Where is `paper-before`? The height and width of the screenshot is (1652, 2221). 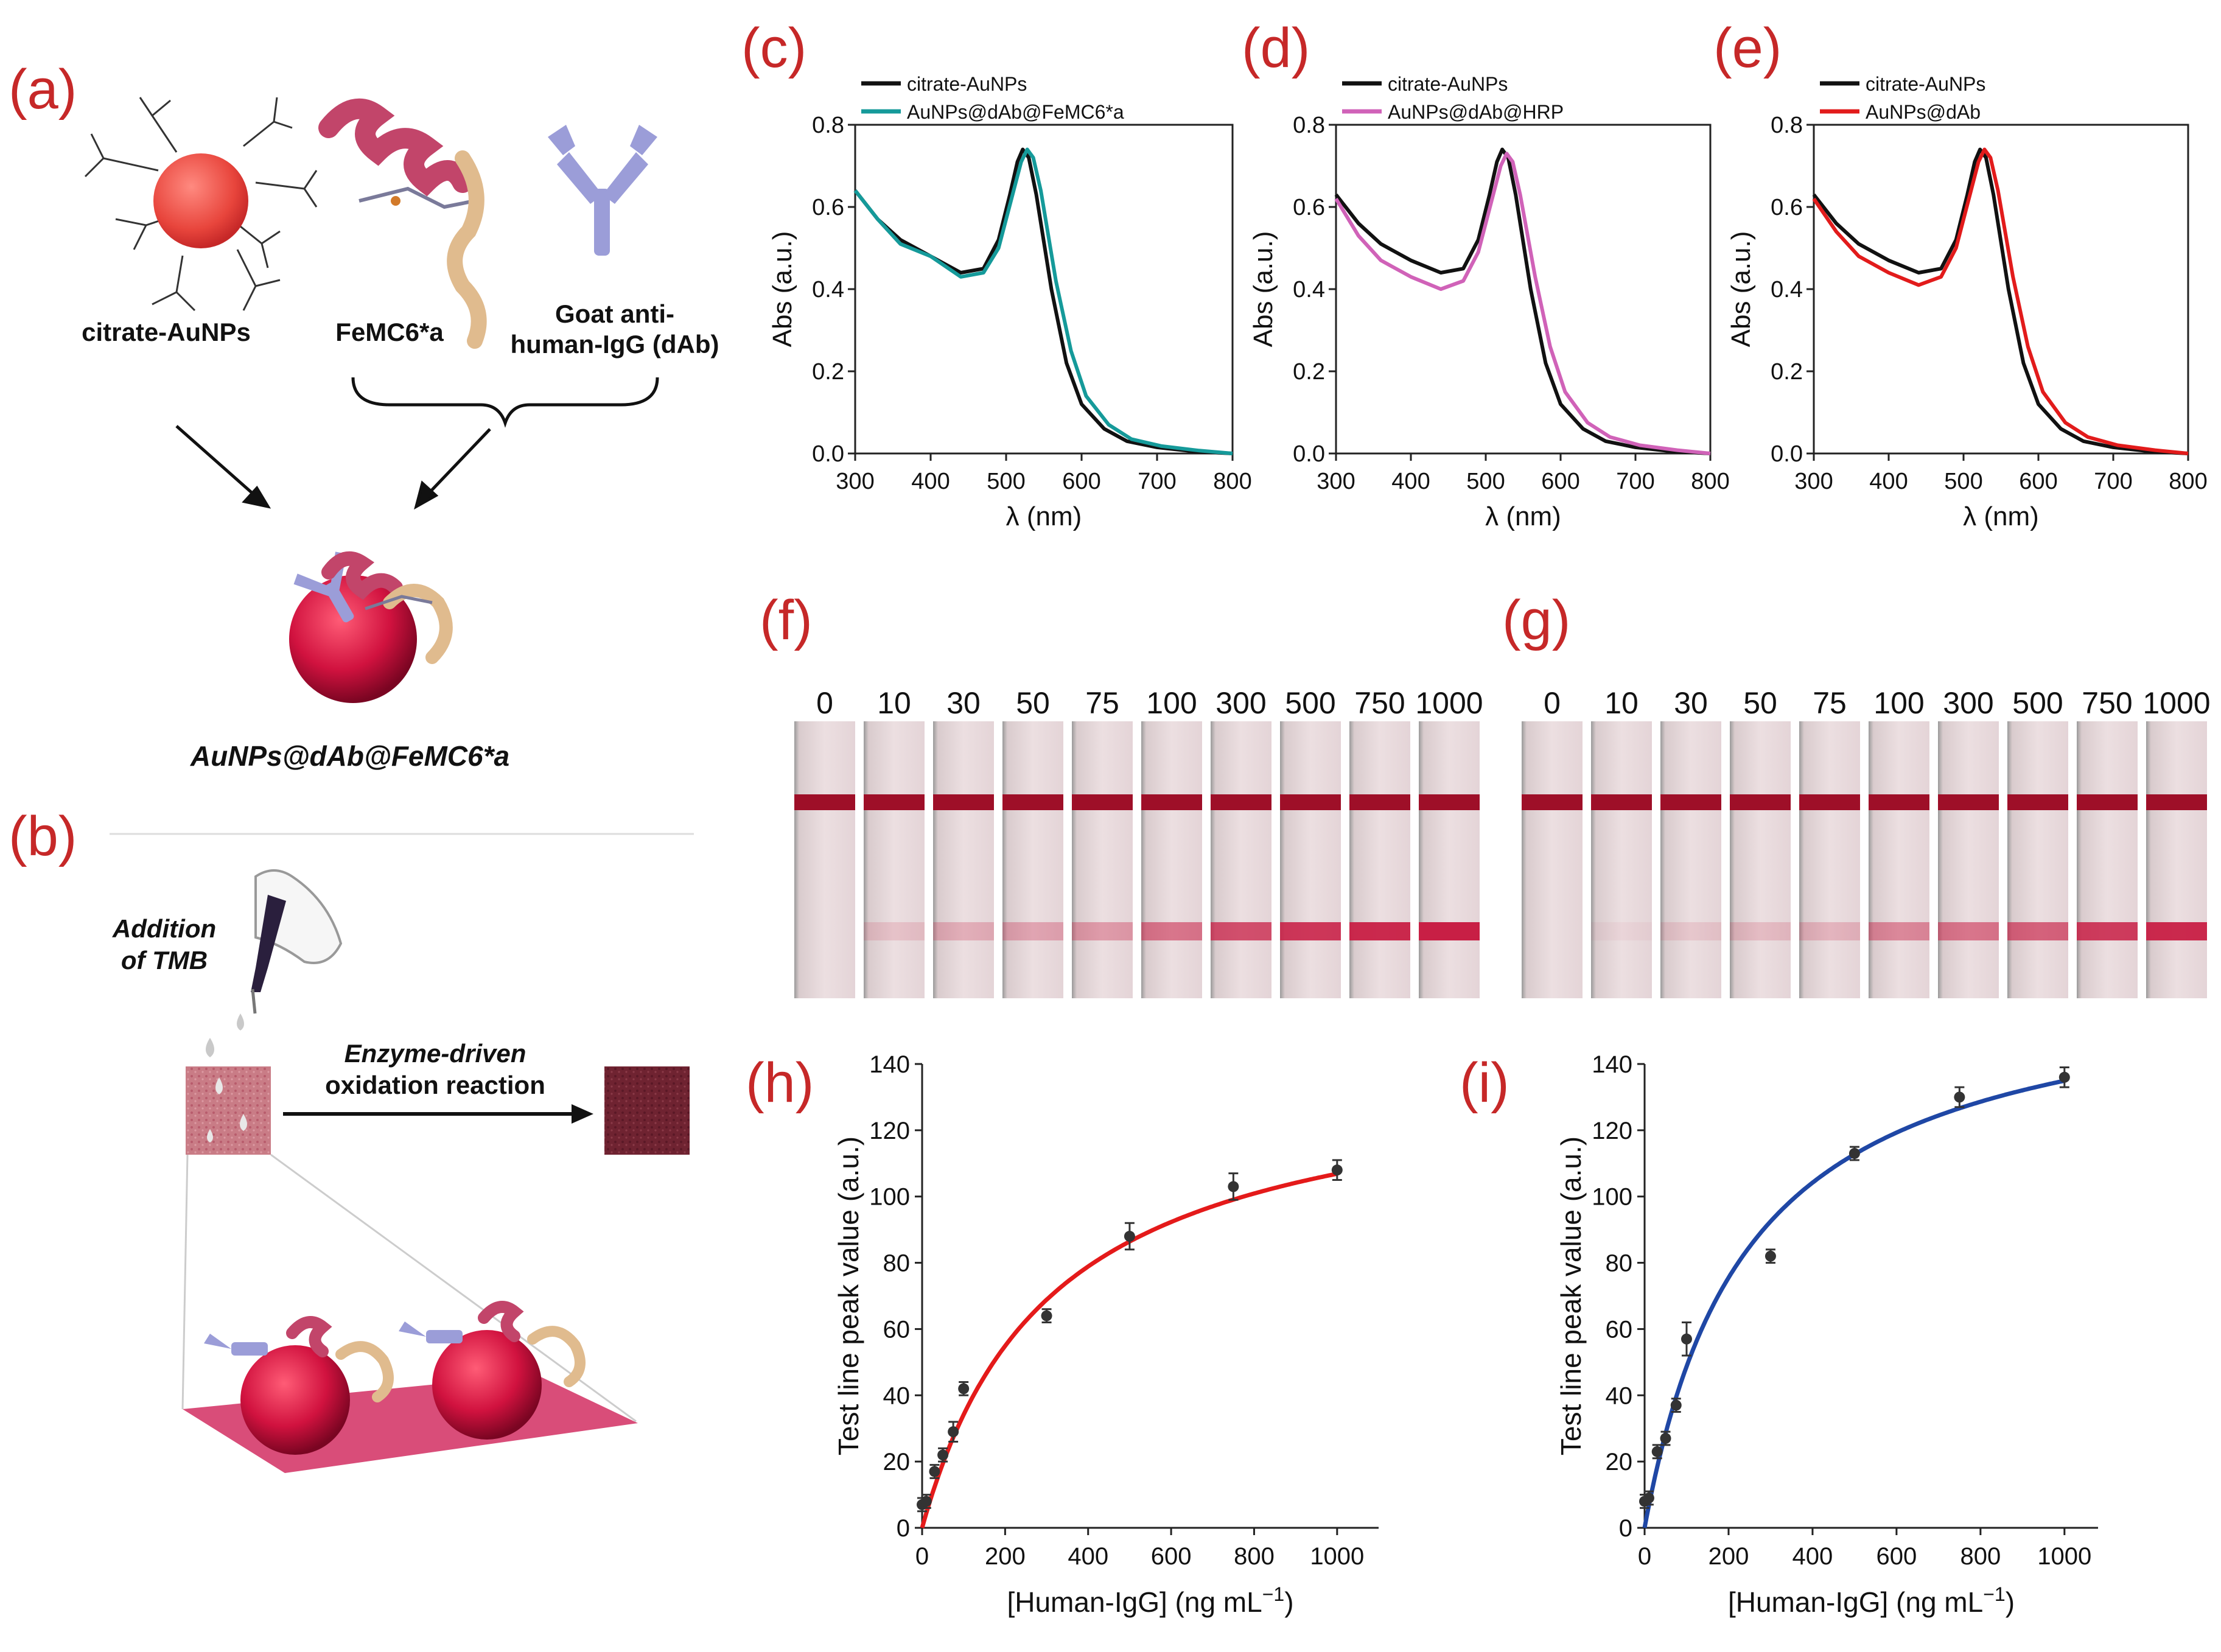
paper-before is located at coordinates (229, 1110).